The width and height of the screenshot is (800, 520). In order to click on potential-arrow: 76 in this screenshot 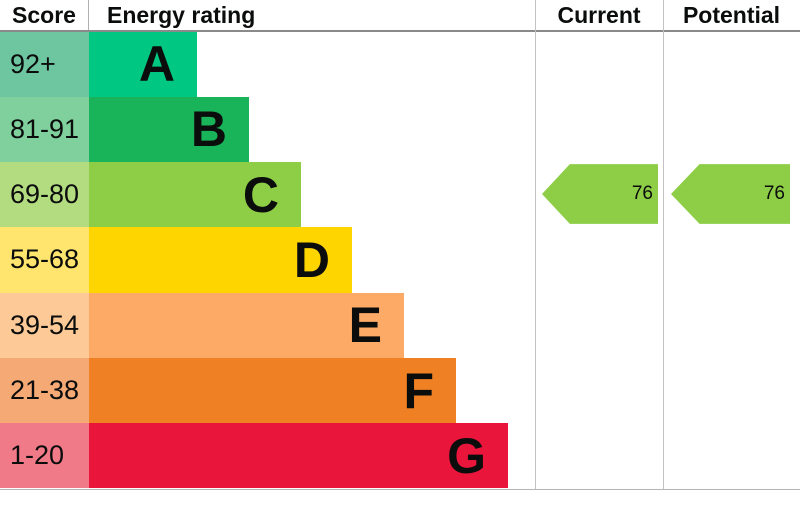, I will do `click(730, 194)`.